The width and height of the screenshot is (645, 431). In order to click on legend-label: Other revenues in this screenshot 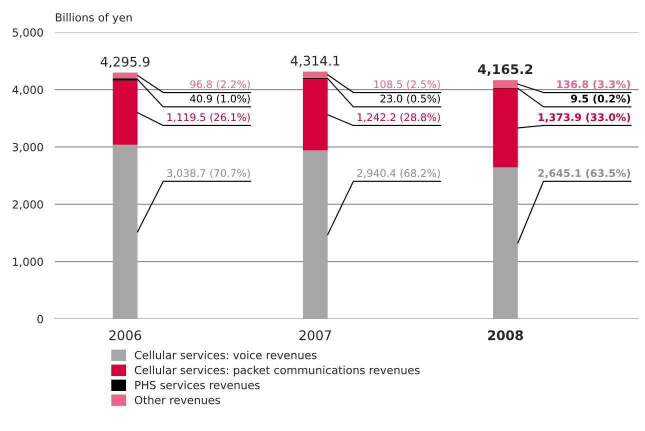, I will do `click(177, 400)`.